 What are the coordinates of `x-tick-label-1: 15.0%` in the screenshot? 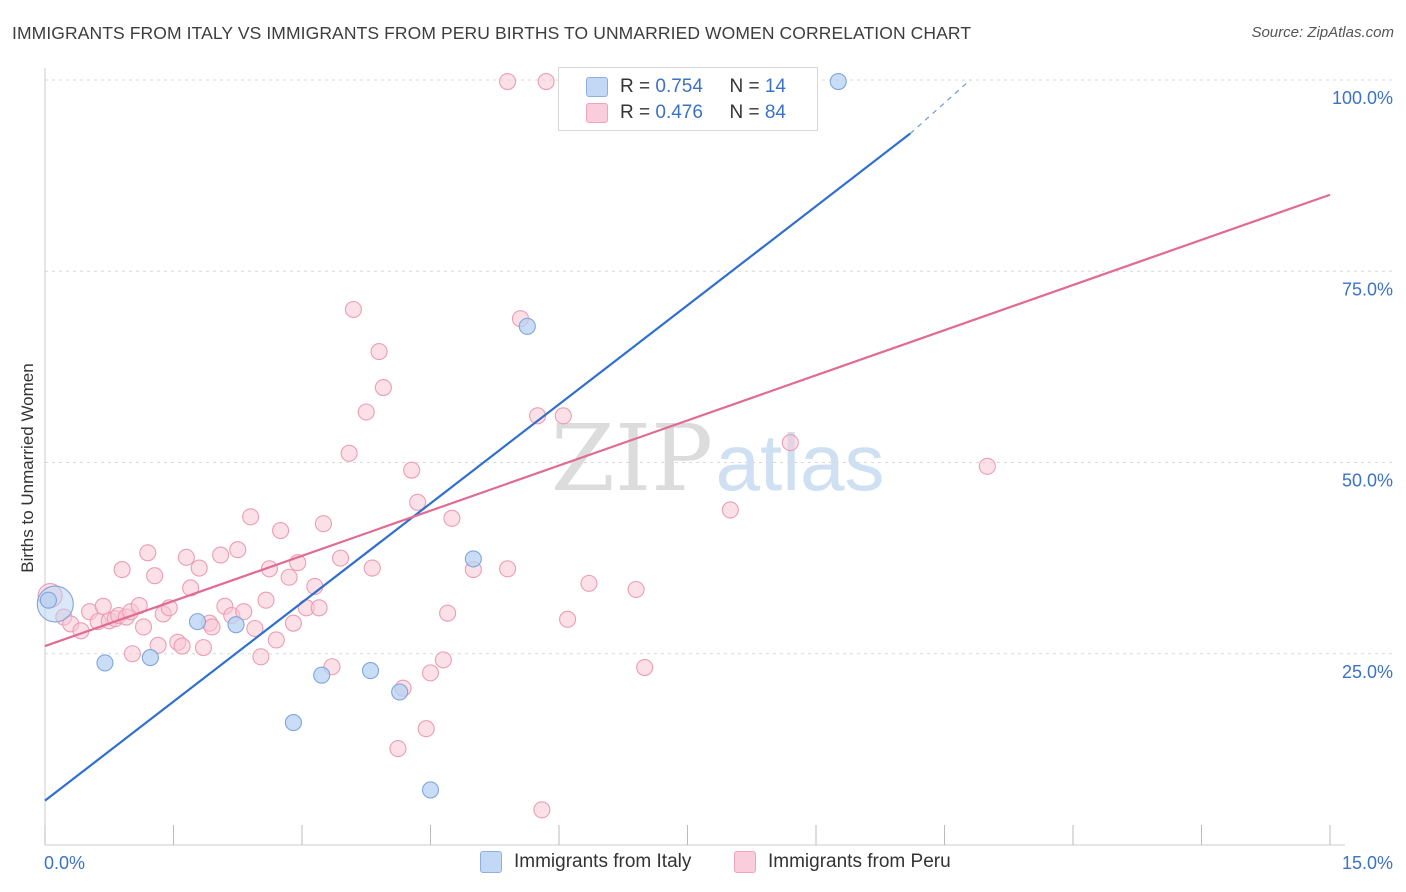 It's located at (1367, 863).